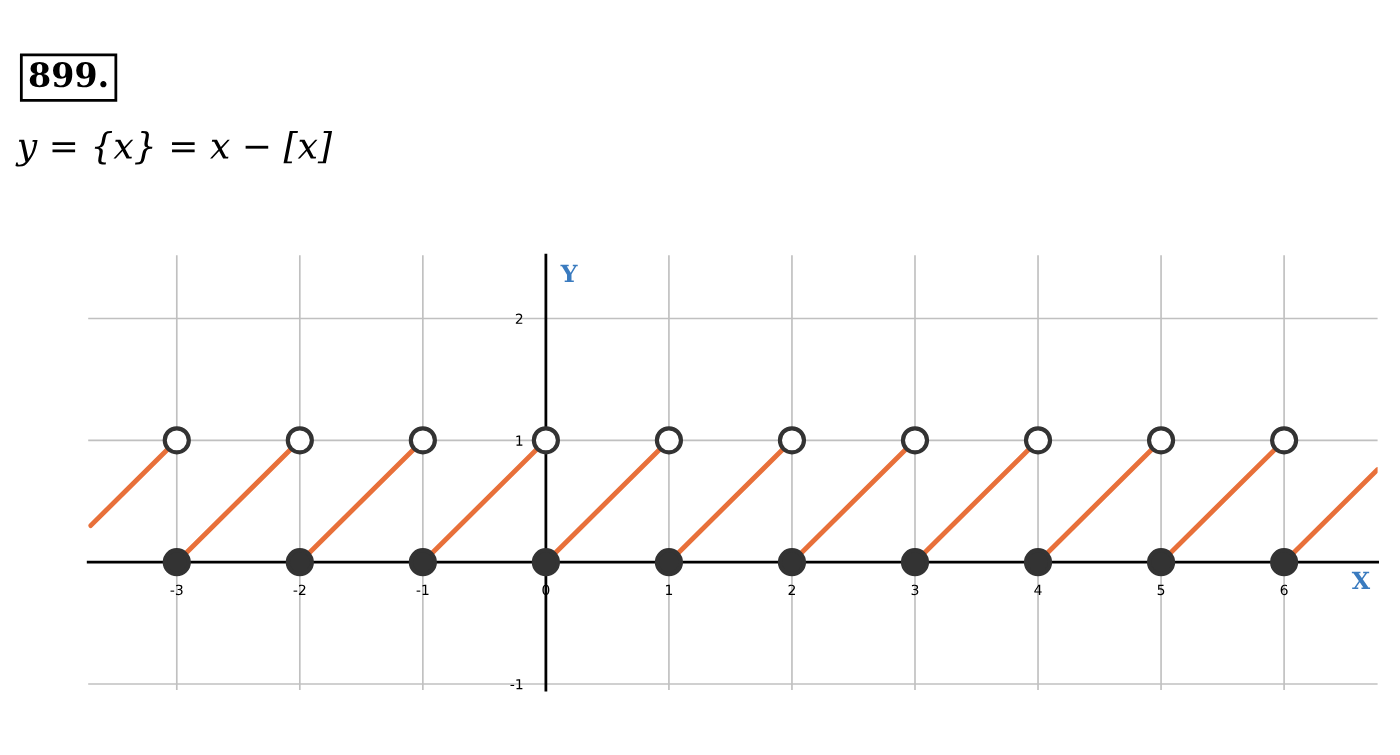  Describe the element at coordinates (68, 75) in the screenshot. I see `chart-title: 899.` at that location.